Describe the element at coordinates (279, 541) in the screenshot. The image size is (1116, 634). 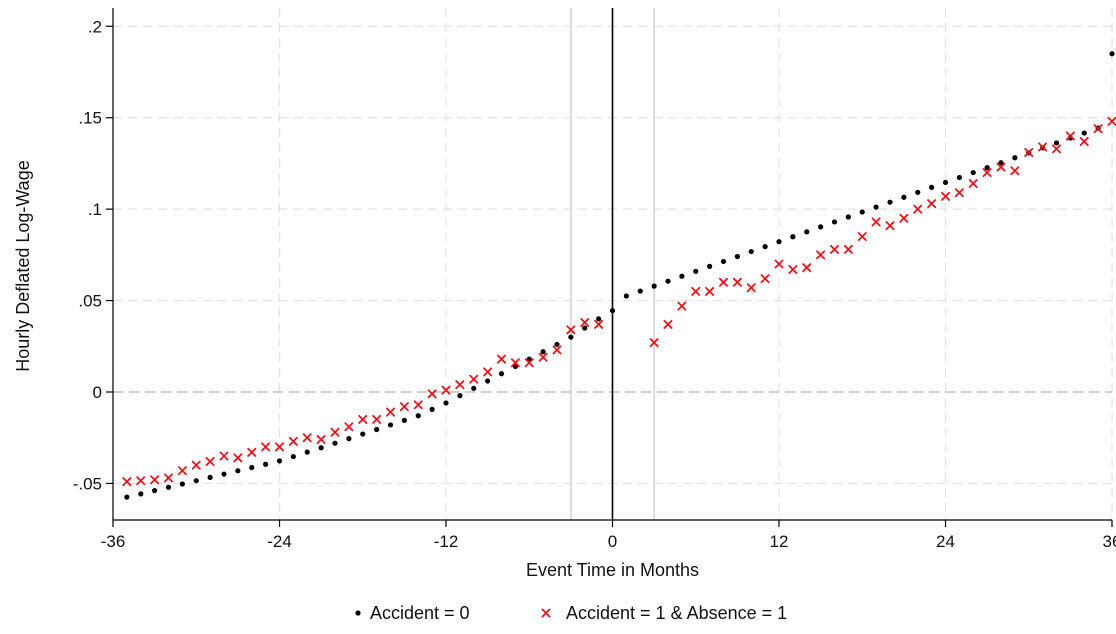
I see `x-tick-label: -24` at that location.